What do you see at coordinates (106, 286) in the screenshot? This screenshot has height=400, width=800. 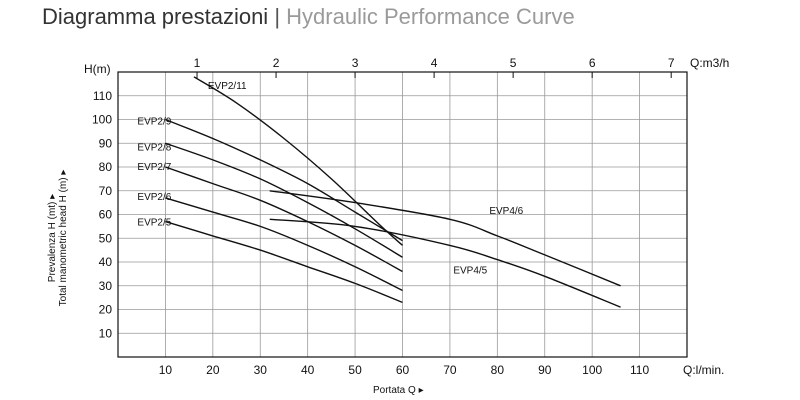 I see `y-tick-label: 30` at bounding box center [106, 286].